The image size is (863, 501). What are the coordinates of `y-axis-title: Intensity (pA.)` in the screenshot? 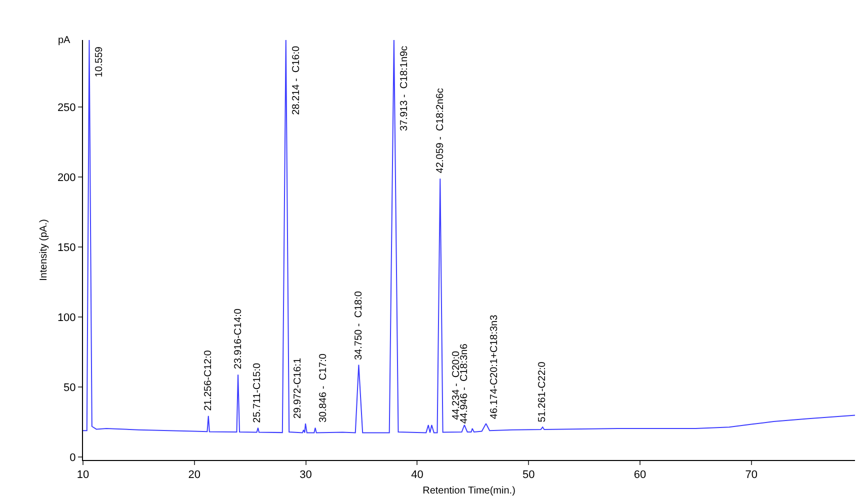 It's located at (44, 250).